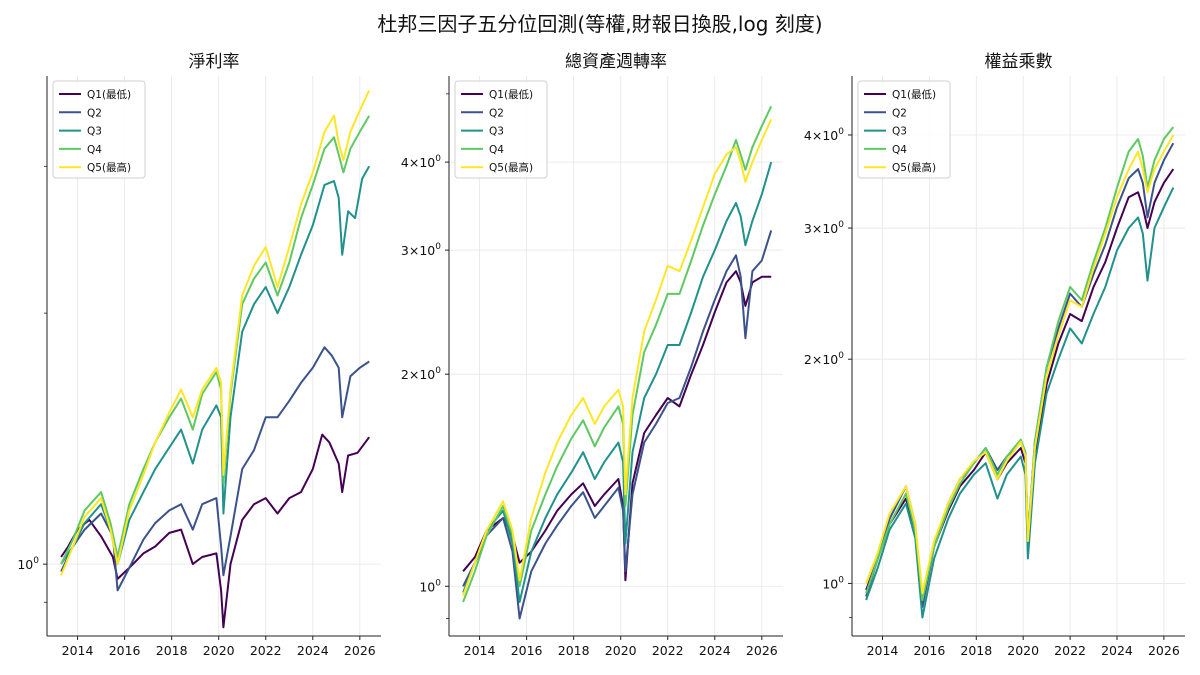 Image resolution: width=1200 pixels, height=675 pixels. I want to click on legend-label-1-3: Q4, so click(496, 150).